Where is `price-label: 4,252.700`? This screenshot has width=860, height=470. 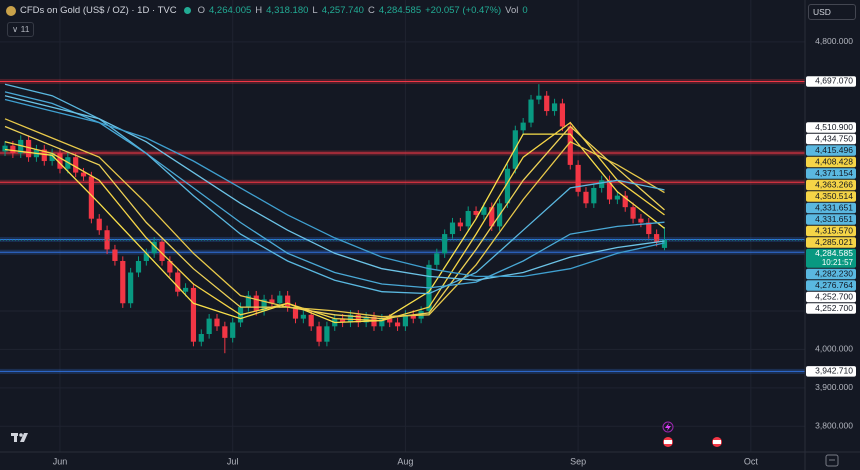 price-label: 4,252.700 is located at coordinates (834, 308).